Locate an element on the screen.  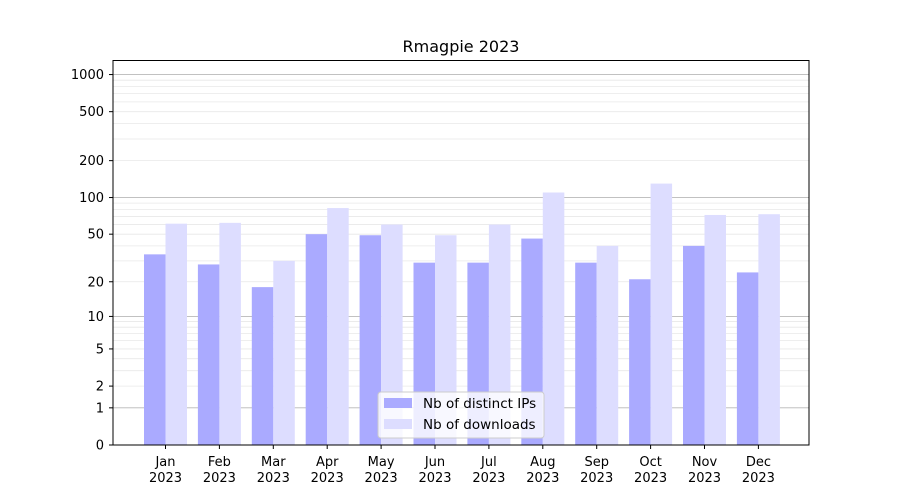
chart-title: Rmagpie 2023 is located at coordinates (461, 46).